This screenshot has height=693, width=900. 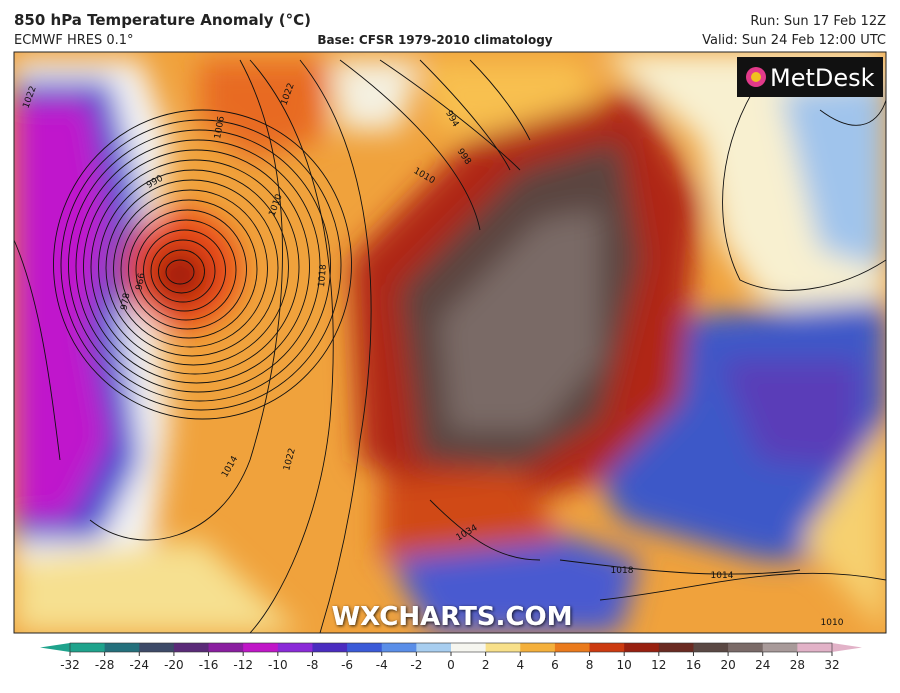 What do you see at coordinates (347, 665) in the screenshot?
I see `colorbar-tick-label: -6` at bounding box center [347, 665].